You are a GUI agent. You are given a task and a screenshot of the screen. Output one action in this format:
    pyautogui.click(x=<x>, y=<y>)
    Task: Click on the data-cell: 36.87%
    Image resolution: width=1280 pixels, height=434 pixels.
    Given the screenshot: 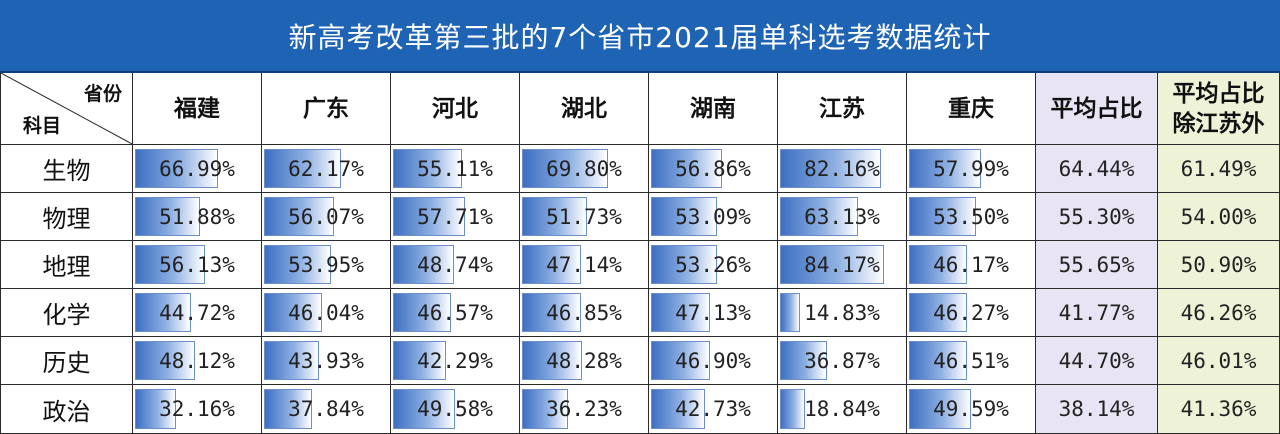 What is the action you would take?
    pyautogui.click(x=842, y=361)
    